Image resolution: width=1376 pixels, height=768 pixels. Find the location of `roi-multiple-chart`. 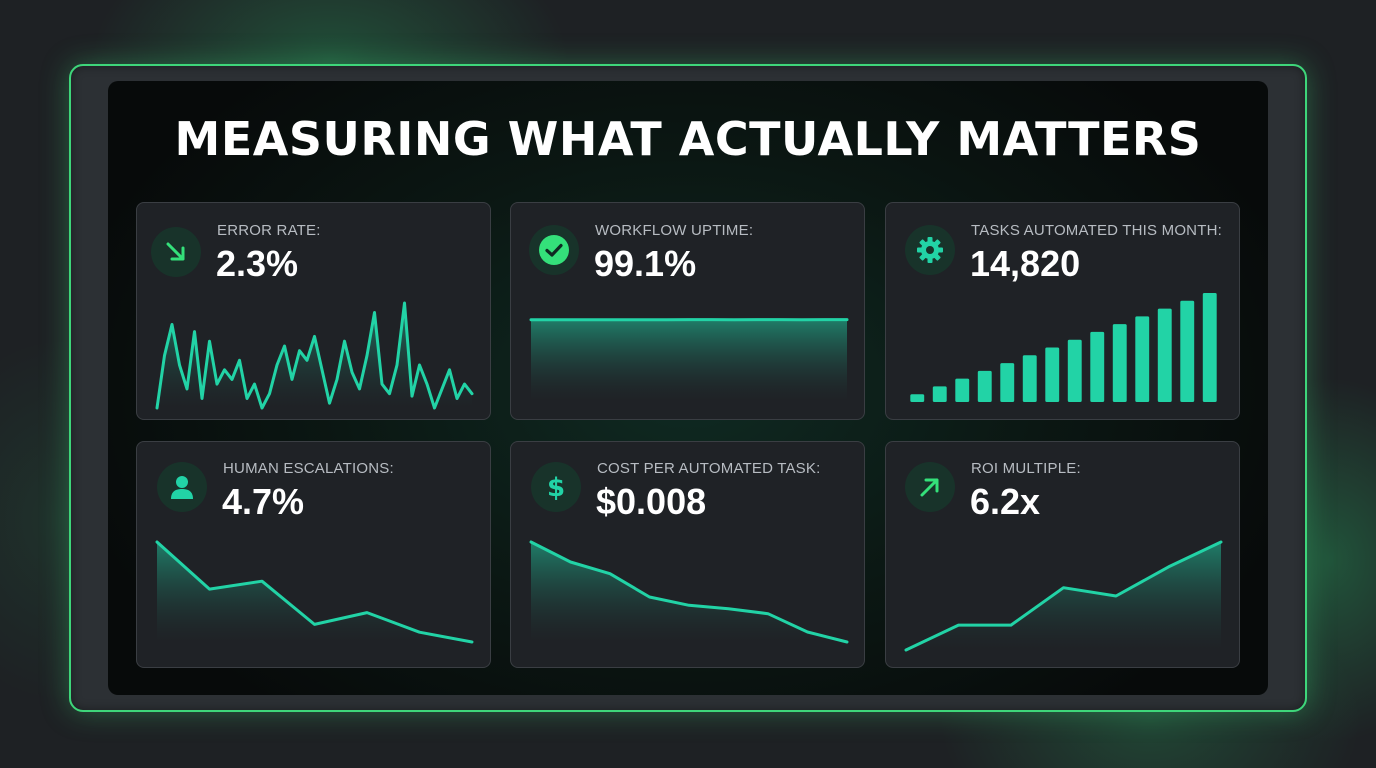

roi-multiple-chart is located at coordinates (1063, 596).